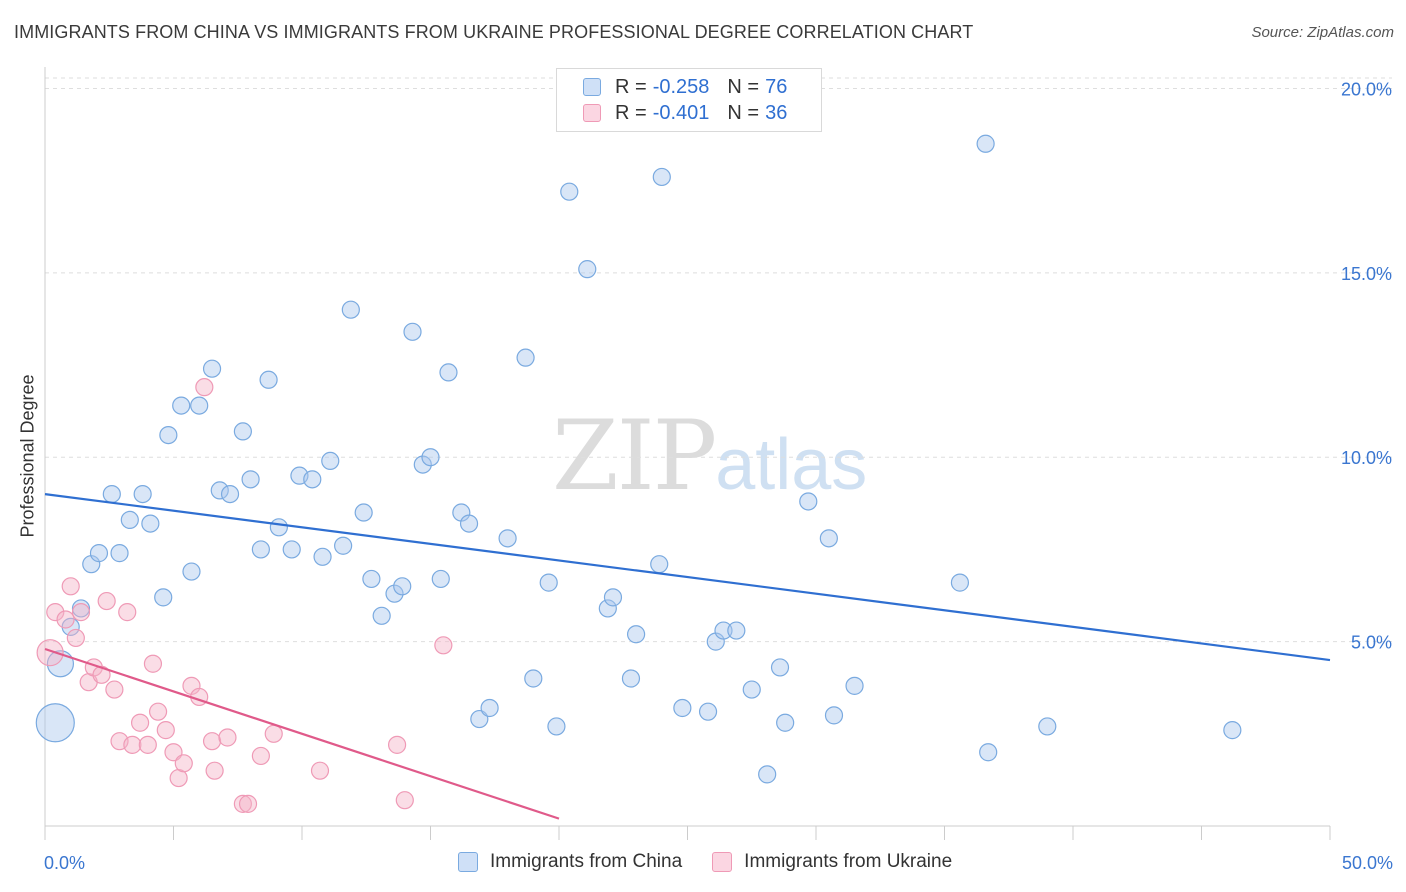 This screenshot has height=892, width=1406. I want to click on legend-label-ukraine: Immigrants from Ukraine, so click(848, 861).